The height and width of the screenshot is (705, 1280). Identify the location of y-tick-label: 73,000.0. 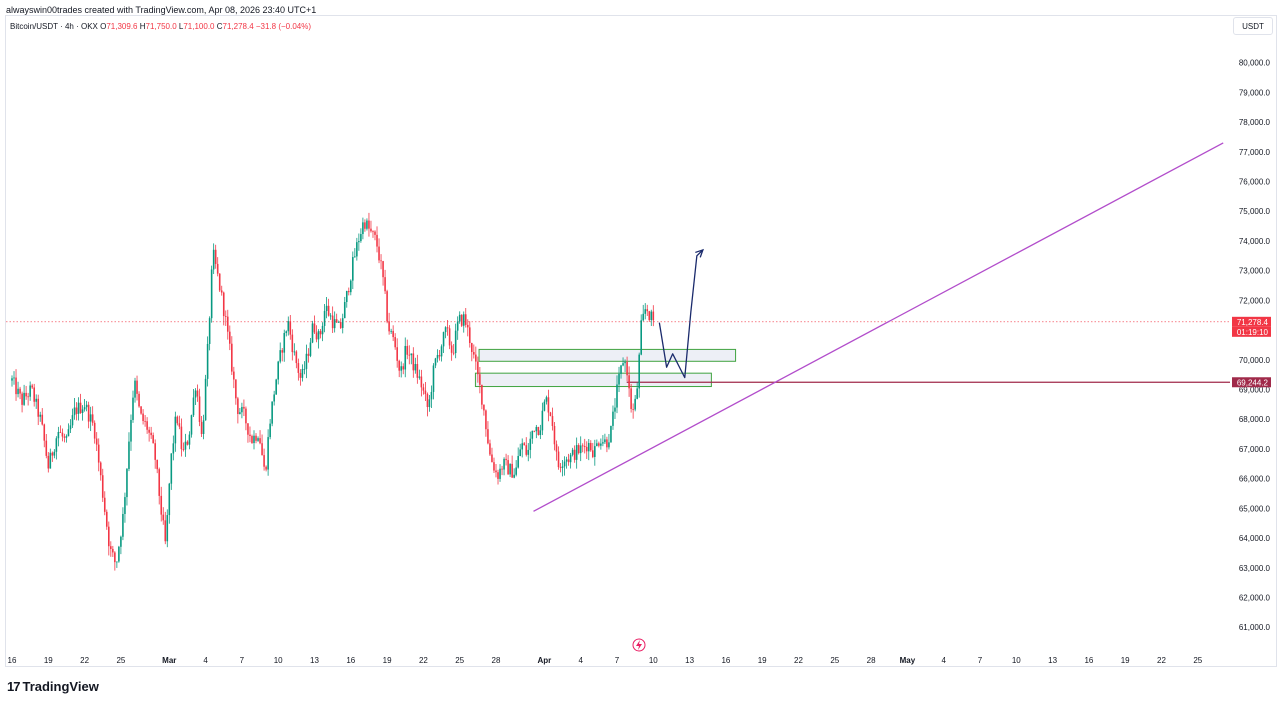
(1255, 271).